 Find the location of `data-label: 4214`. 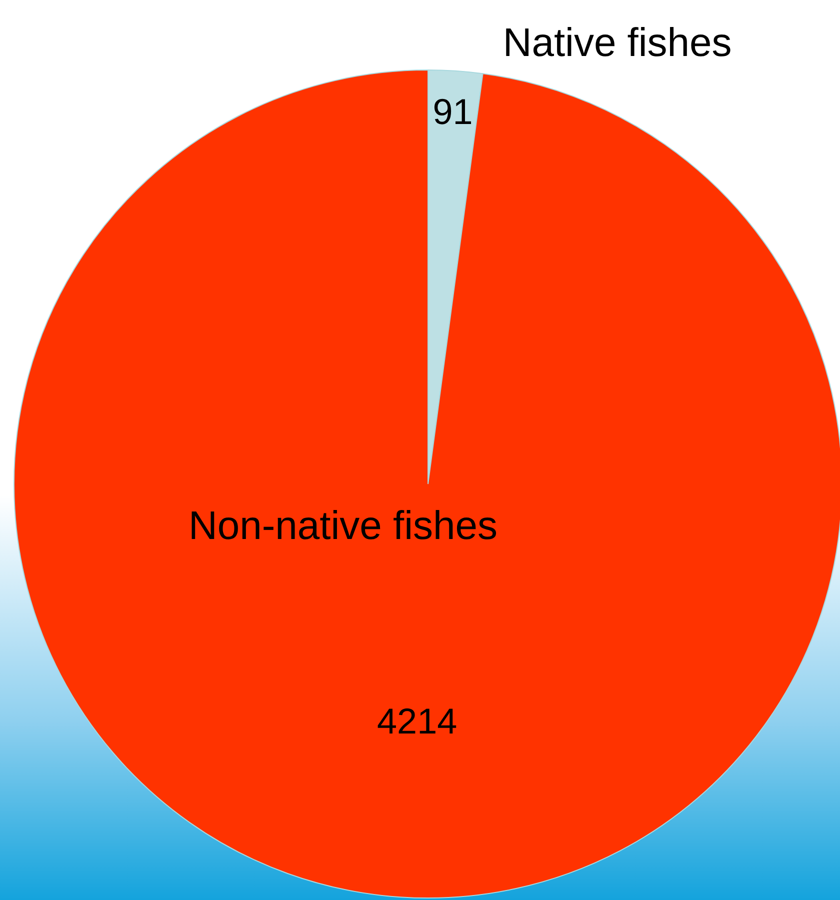

data-label: 4214 is located at coordinates (417, 721).